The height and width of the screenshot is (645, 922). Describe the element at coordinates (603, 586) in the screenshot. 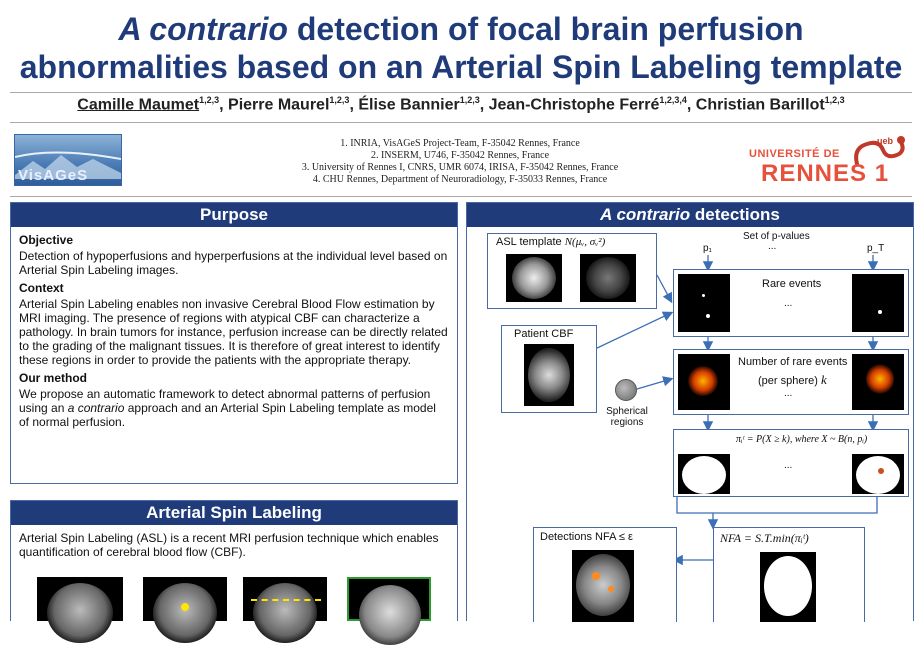

I see `detections-map` at that location.